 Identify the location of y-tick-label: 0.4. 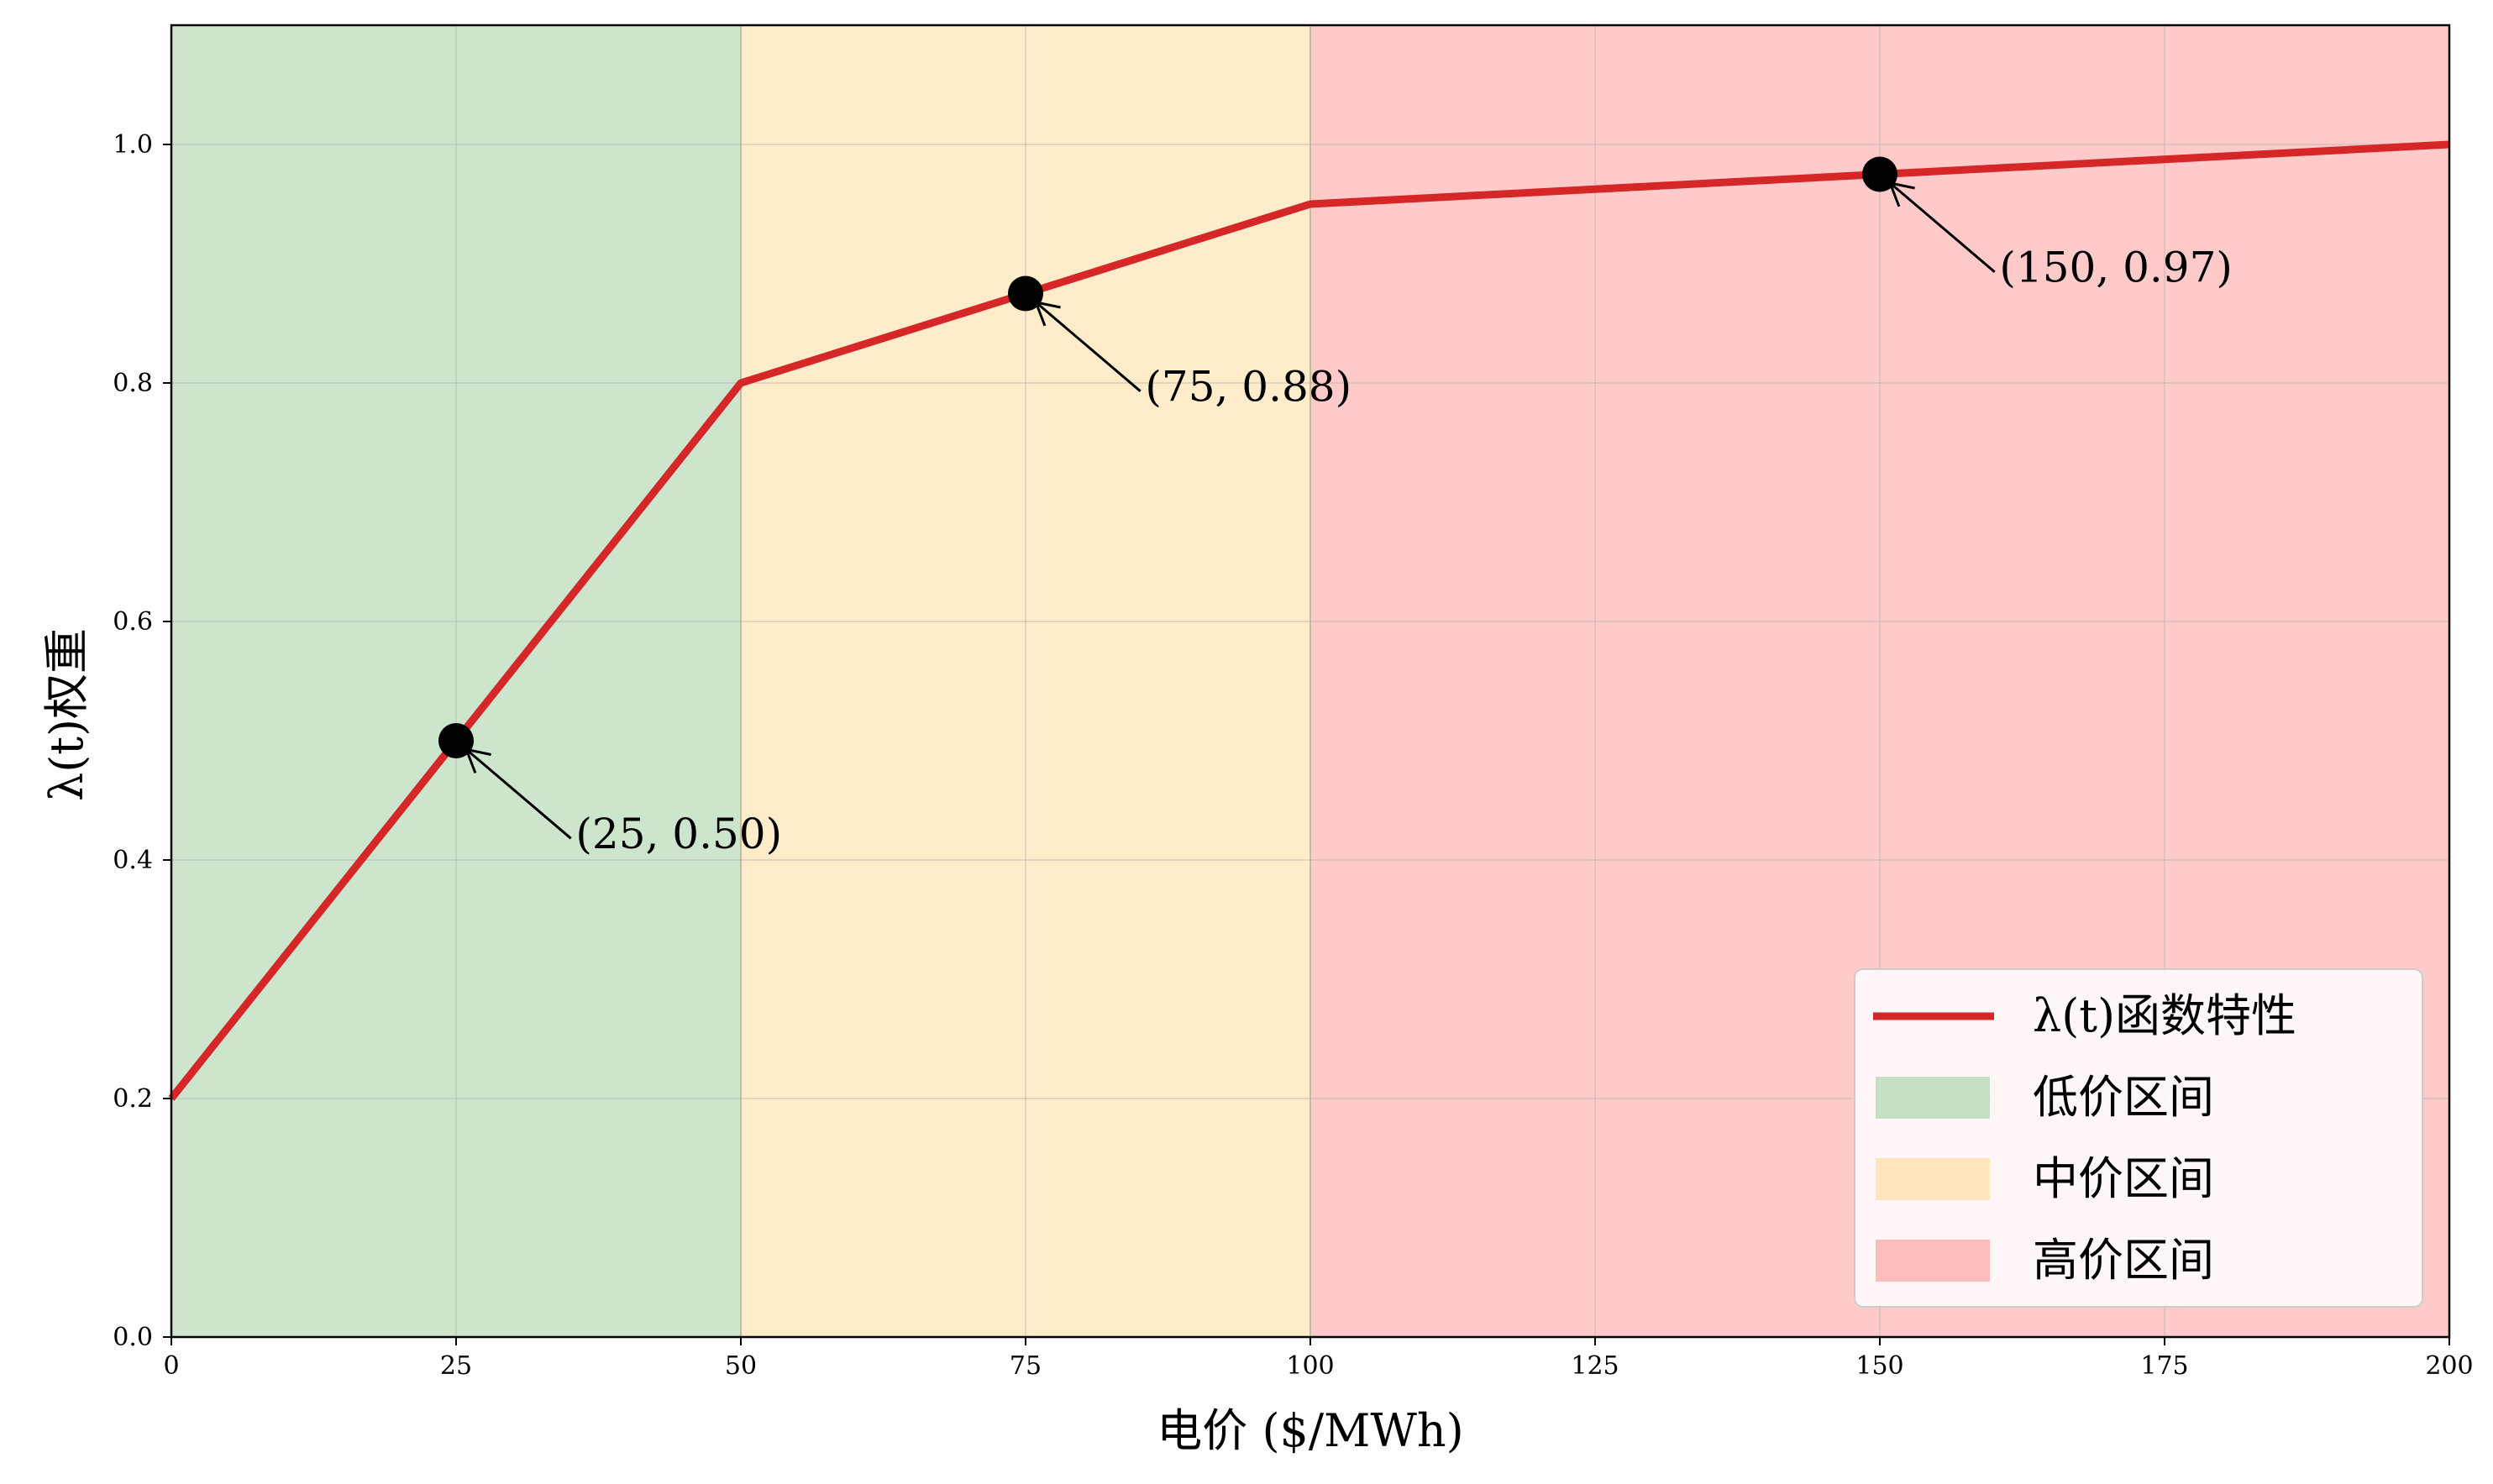
(133, 861).